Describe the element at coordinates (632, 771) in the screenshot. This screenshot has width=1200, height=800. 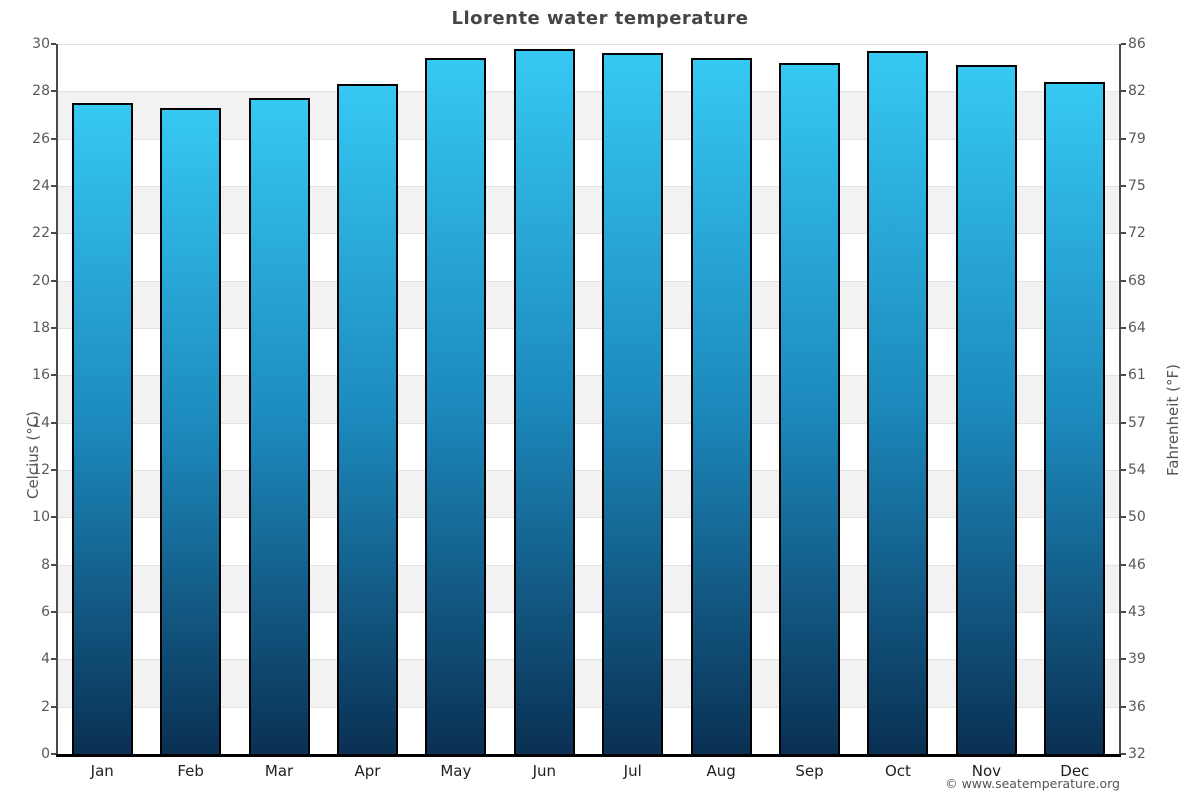
I see `x-tick-label-jul: Jul` at that location.